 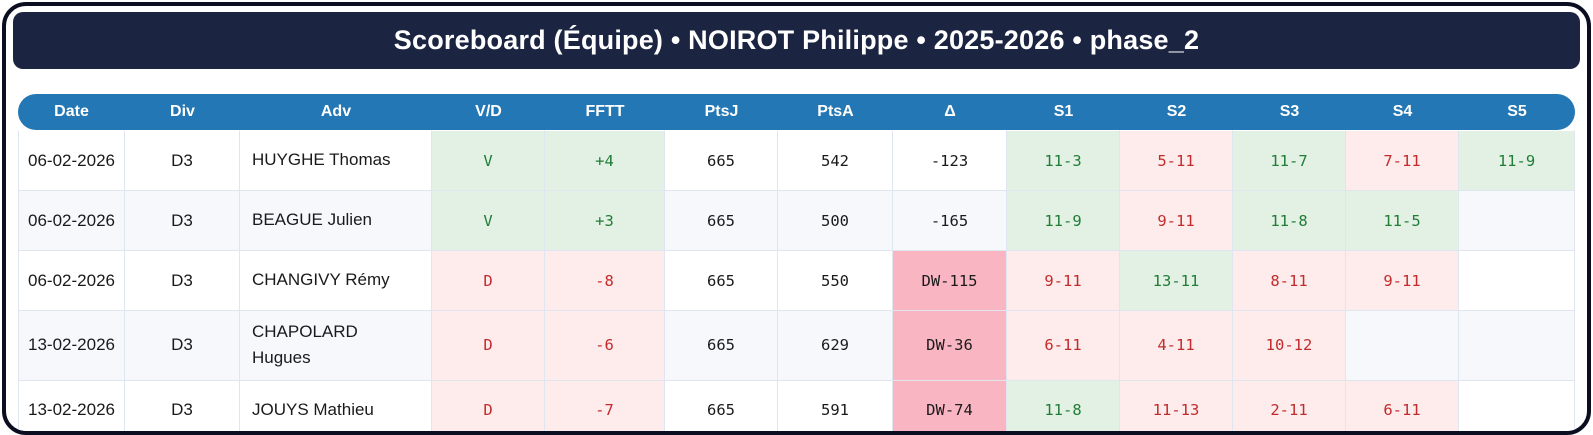 What do you see at coordinates (336, 281) in the screenshot?
I see `adv-cell: CHANGIVY Rémy` at bounding box center [336, 281].